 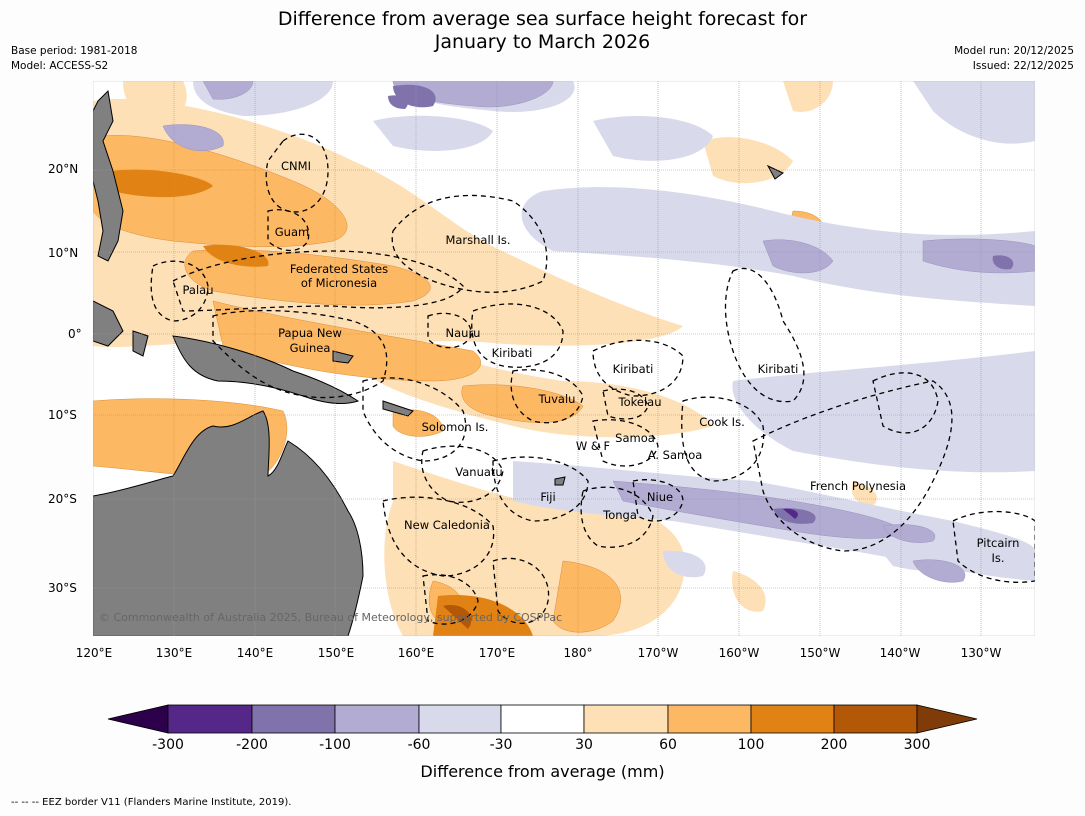 I want to click on eez-new-caledonia, so click(x=438, y=536).